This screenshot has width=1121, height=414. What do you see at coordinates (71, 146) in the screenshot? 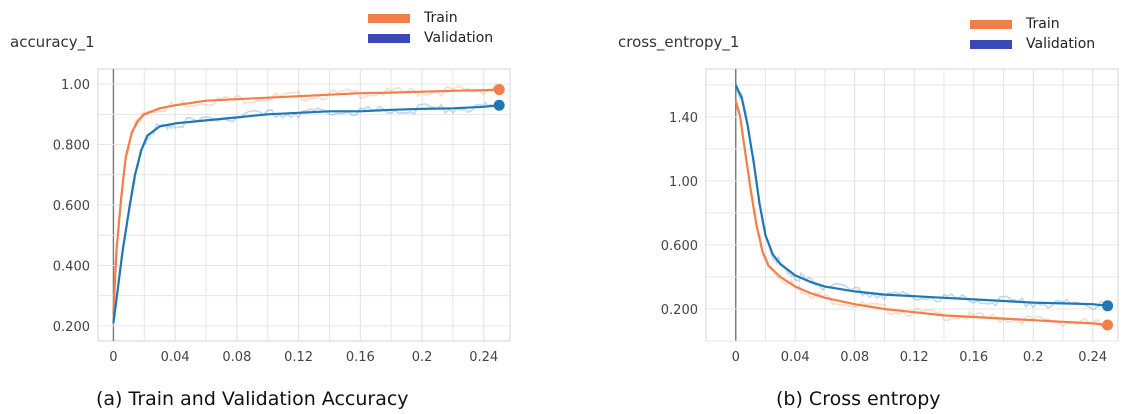
I see `y-tick-label: 0.800` at bounding box center [71, 146].